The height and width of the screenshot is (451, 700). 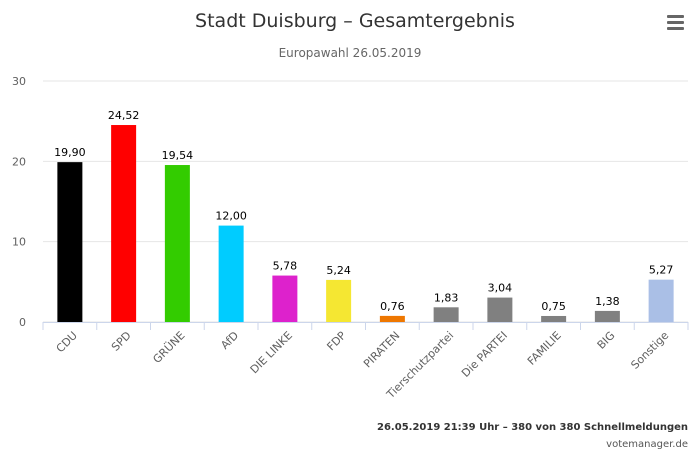 What do you see at coordinates (168, 347) in the screenshot?
I see `x-tick-label: GRÜNE` at bounding box center [168, 347].